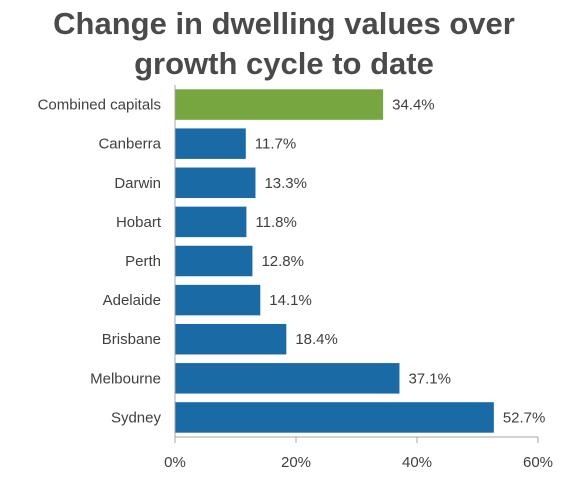 Image resolution: width=568 pixels, height=481 pixels. What do you see at coordinates (285, 183) in the screenshot?
I see `value-label-darwin: 13.3%` at bounding box center [285, 183].